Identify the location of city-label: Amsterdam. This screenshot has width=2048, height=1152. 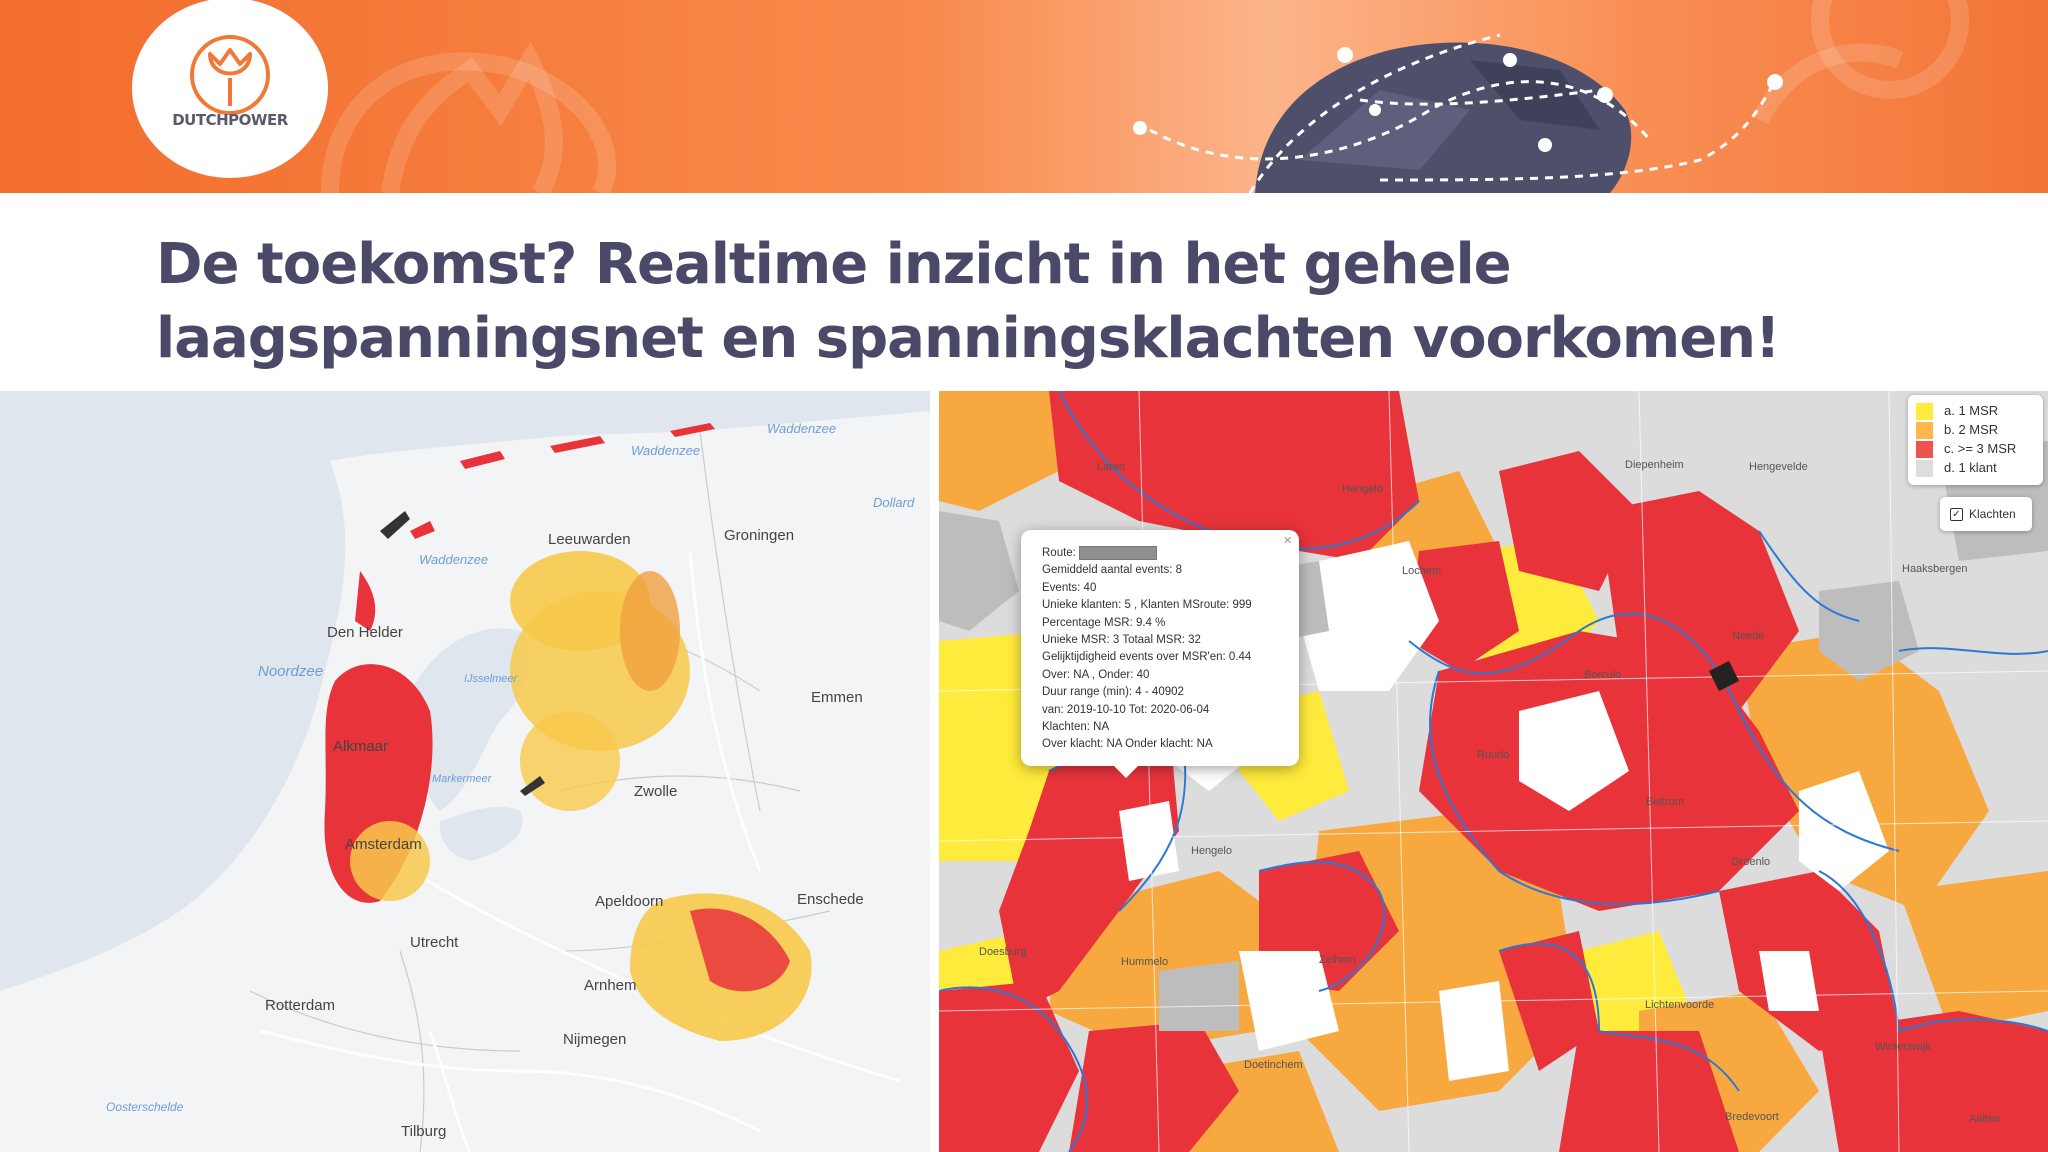
(383, 844).